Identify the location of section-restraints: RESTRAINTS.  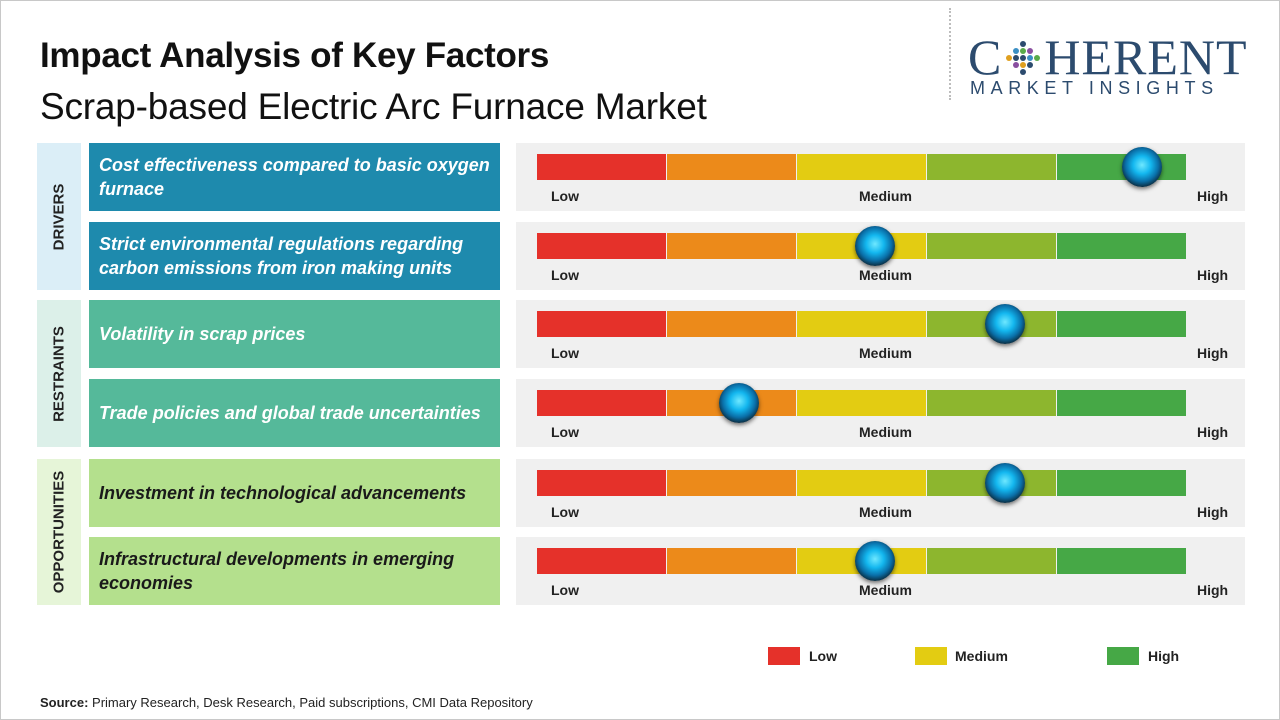
(59, 373).